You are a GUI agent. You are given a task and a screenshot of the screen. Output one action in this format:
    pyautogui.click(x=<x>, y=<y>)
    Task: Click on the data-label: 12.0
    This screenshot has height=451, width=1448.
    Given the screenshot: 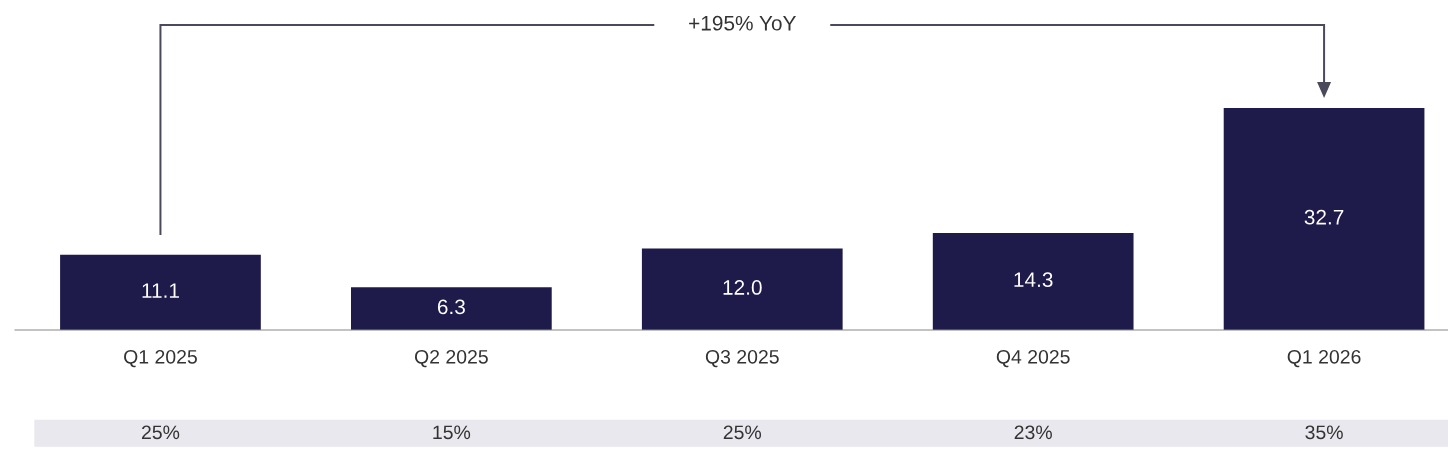 What is the action you would take?
    pyautogui.click(x=742, y=287)
    